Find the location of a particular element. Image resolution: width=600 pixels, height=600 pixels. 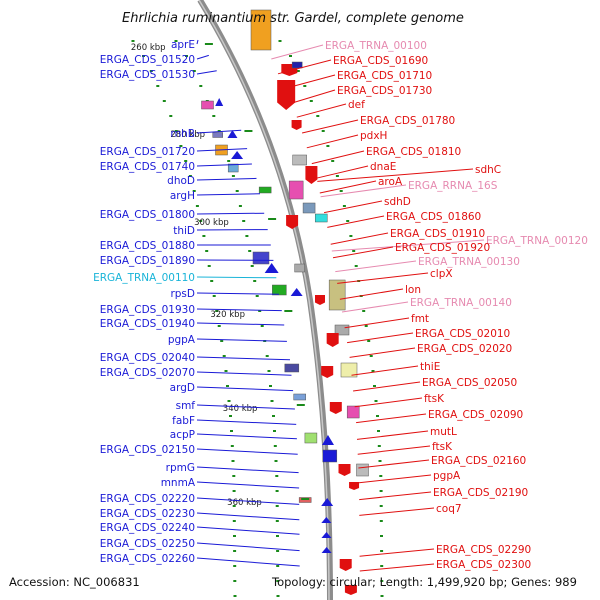

gene-label: ERGA_CDS_01880 is located at coordinates (147, 246).